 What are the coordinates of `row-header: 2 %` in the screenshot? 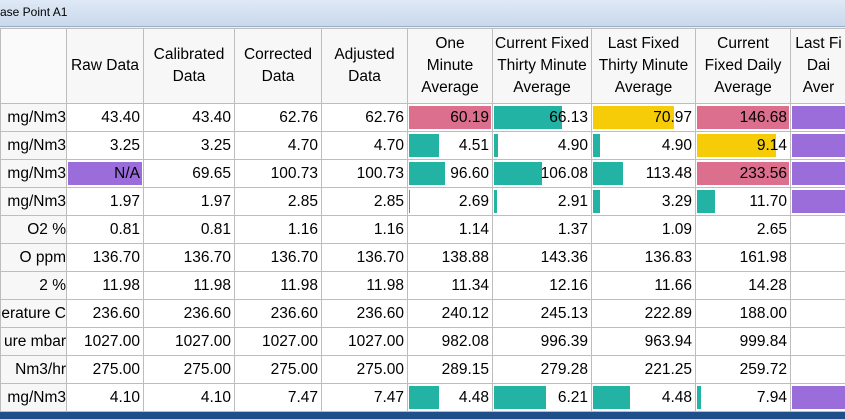 It's located at (33, 285).